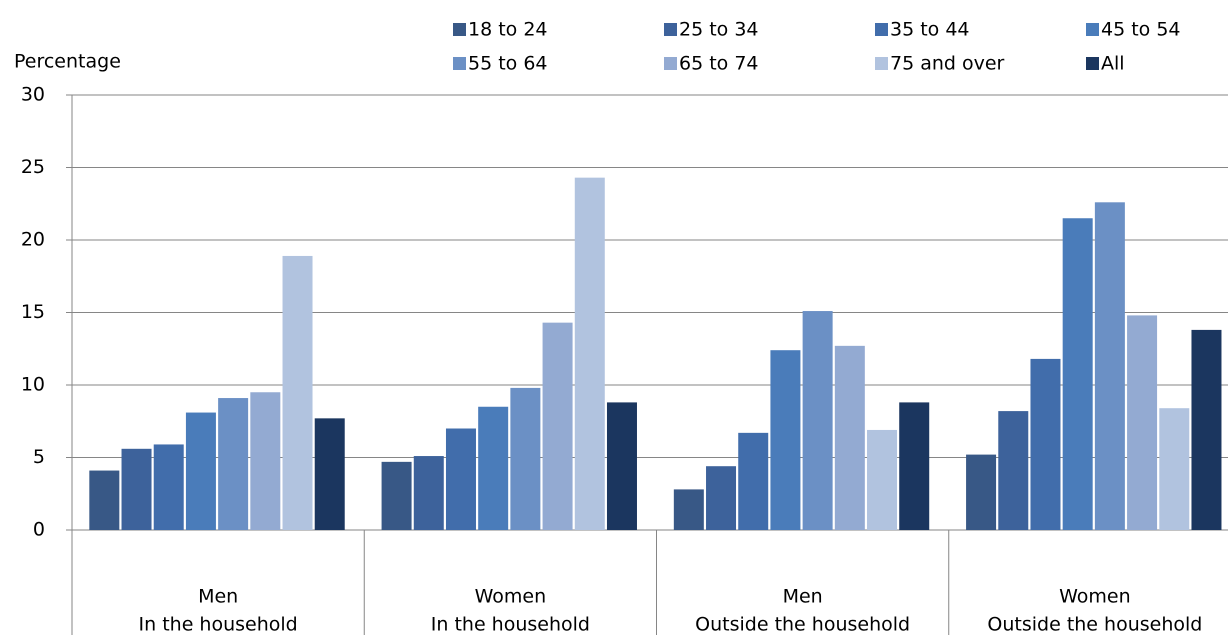  What do you see at coordinates (33, 95) in the screenshot?
I see `y-tick-label: 30` at bounding box center [33, 95].